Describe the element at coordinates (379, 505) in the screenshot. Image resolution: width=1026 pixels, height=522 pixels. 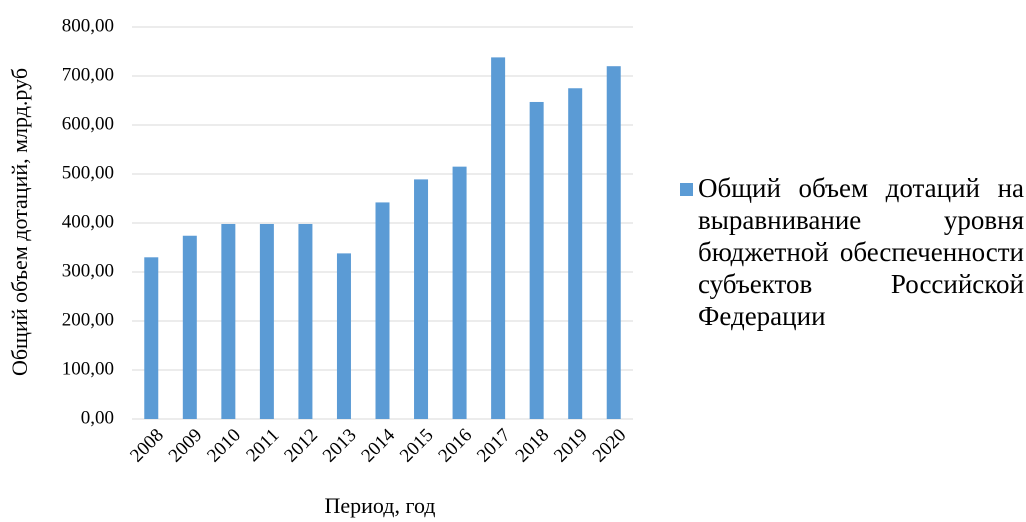
I see `x-axis-title: Период, год` at that location.